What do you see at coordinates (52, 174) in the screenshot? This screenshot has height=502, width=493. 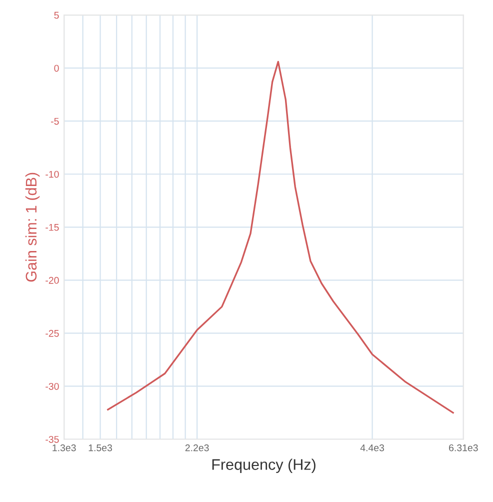 I see `y-tick-label: -10` at bounding box center [52, 174].